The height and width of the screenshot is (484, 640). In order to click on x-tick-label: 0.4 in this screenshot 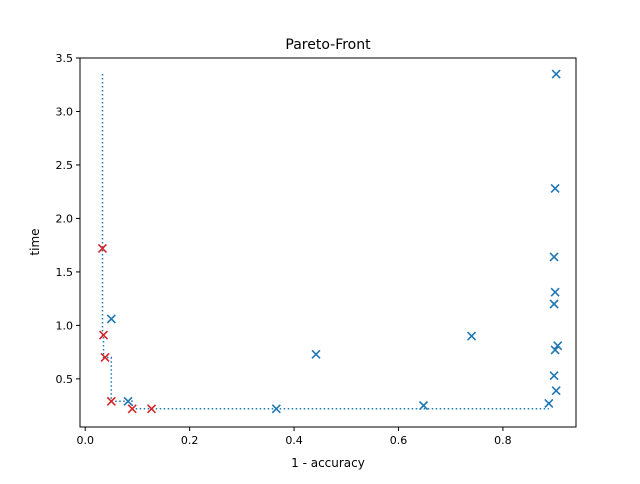, I will do `click(294, 440)`.